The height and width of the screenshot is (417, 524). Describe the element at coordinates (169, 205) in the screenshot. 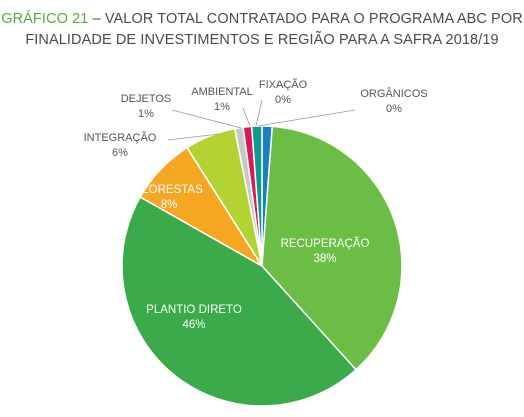

I see `slice-value-label: 8%` at that location.